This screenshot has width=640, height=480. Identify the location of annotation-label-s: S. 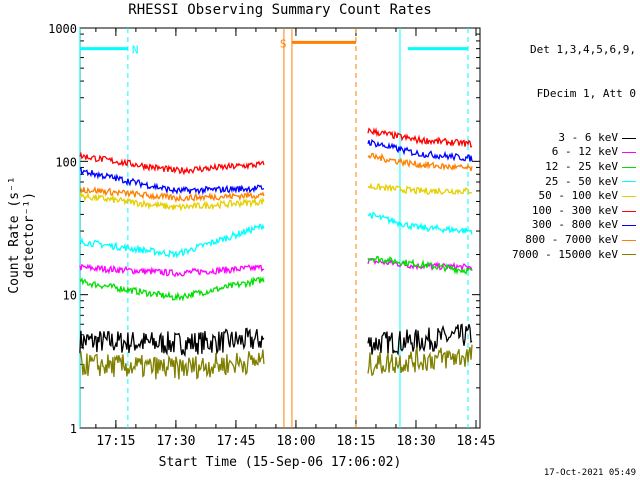
(283, 43).